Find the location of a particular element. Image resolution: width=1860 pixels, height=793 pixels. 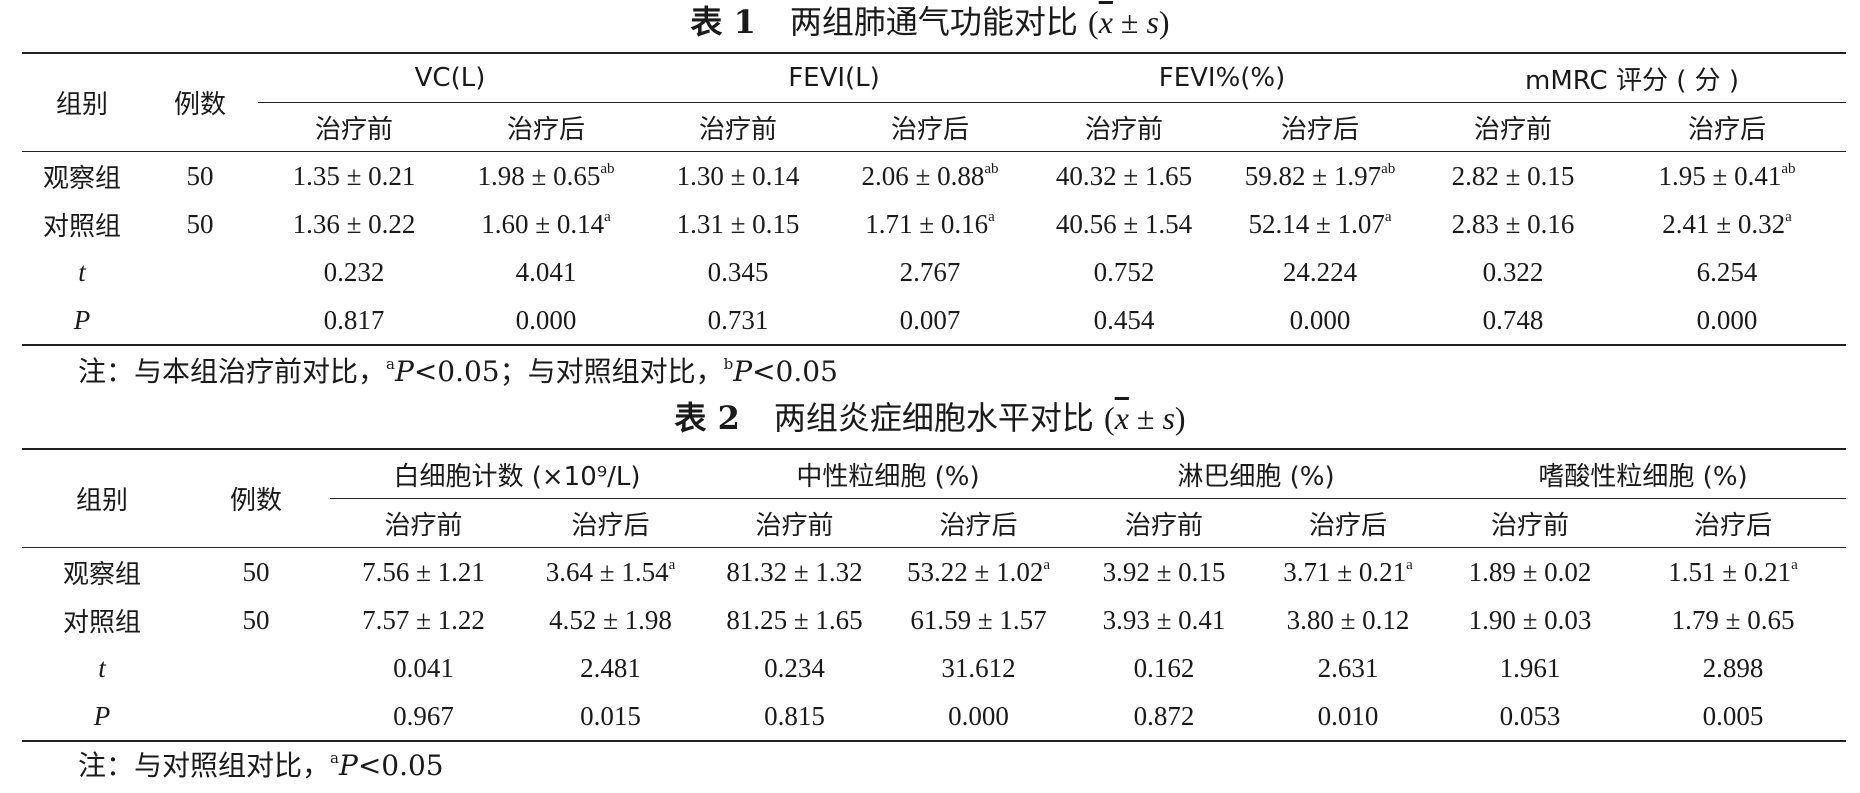

table2-caption-stat: (x ± s) is located at coordinates (1145, 418).